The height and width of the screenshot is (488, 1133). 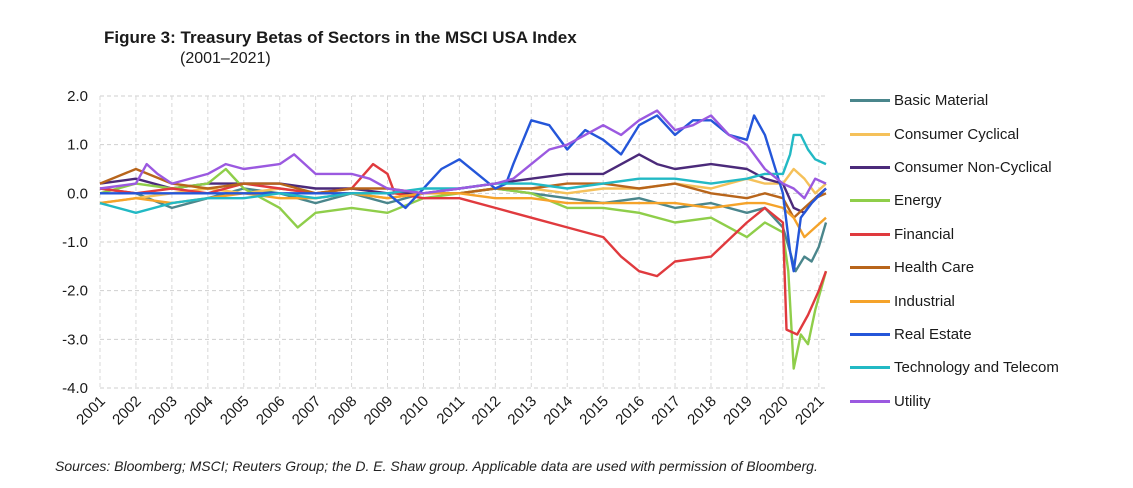 What do you see at coordinates (450, 410) in the screenshot?
I see `x-tick-label: 2011` at bounding box center [450, 410].